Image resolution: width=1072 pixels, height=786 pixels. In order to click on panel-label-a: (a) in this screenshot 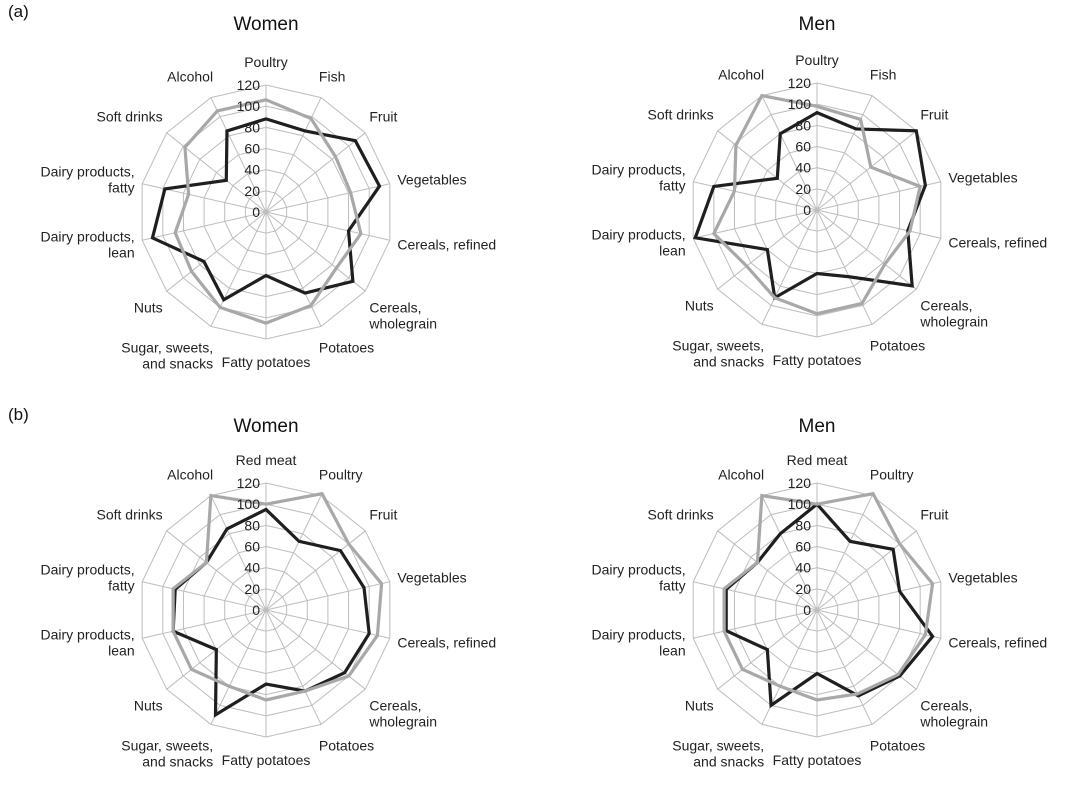, I will do `click(18, 11)`.